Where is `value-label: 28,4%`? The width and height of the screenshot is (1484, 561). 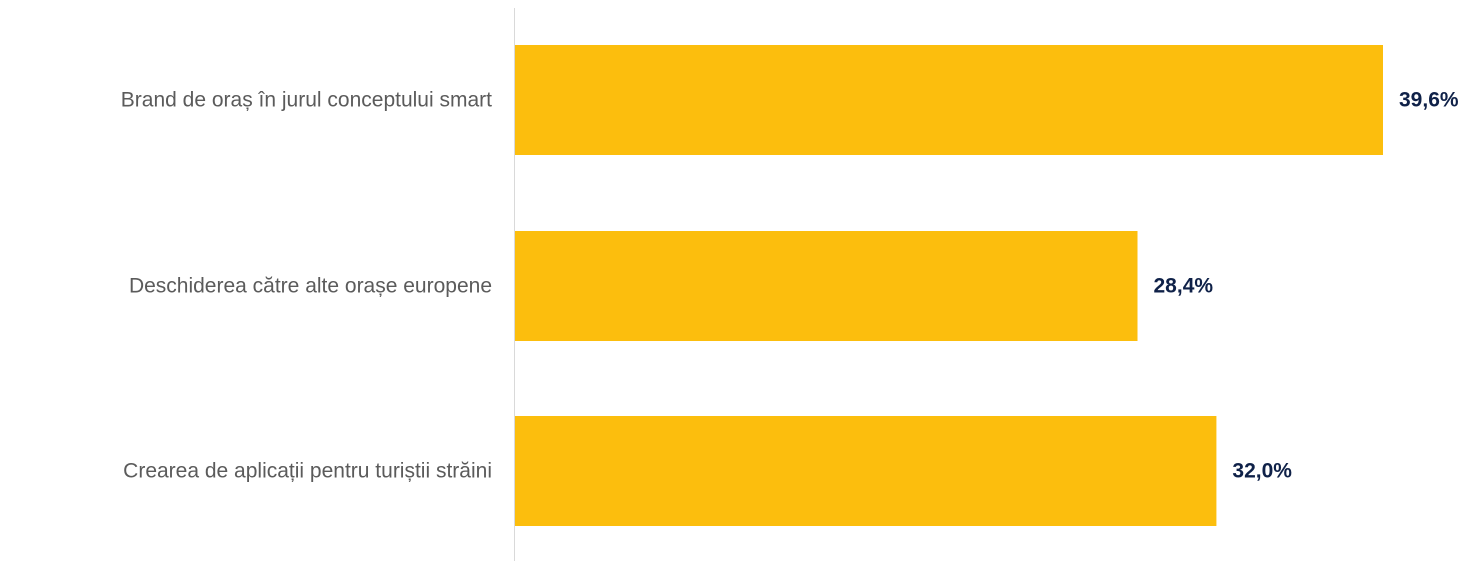
value-label: 28,4% is located at coordinates (1184, 286).